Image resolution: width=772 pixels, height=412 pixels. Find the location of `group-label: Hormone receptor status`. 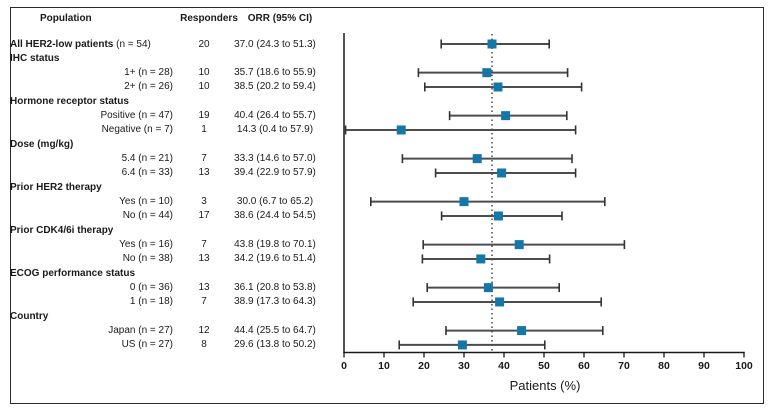

group-label: Hormone receptor status is located at coordinates (69, 101).